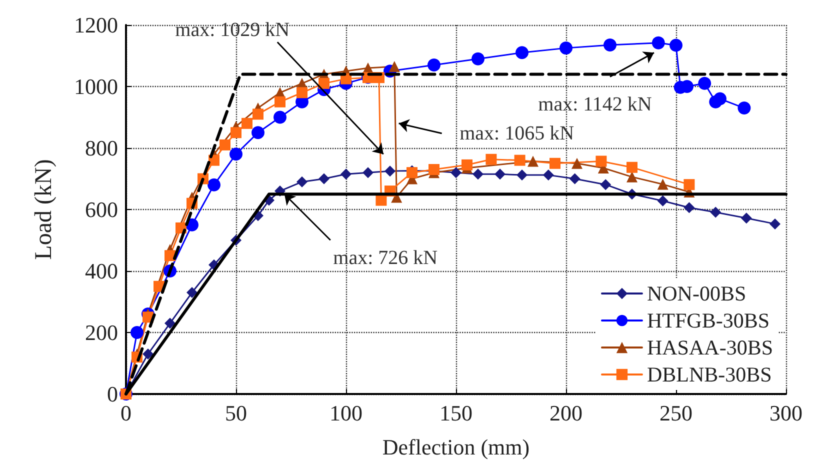 This screenshot has width=818, height=472. What do you see at coordinates (385, 258) in the screenshot?
I see `annotation: max: 726 kN` at bounding box center [385, 258].